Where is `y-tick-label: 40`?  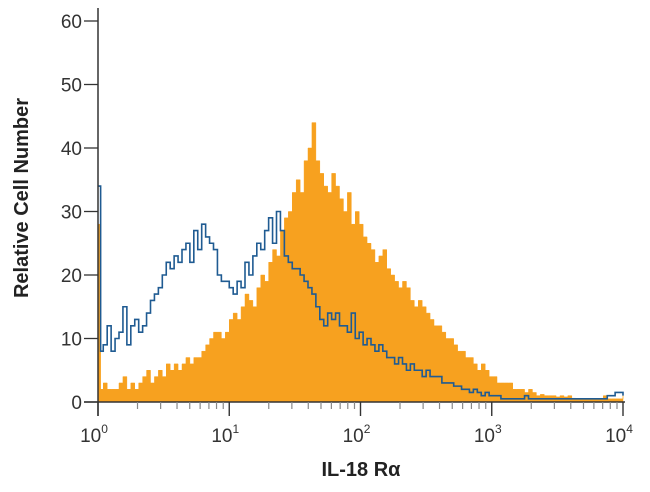 y-tick-label: 40 is located at coordinates (71, 149).